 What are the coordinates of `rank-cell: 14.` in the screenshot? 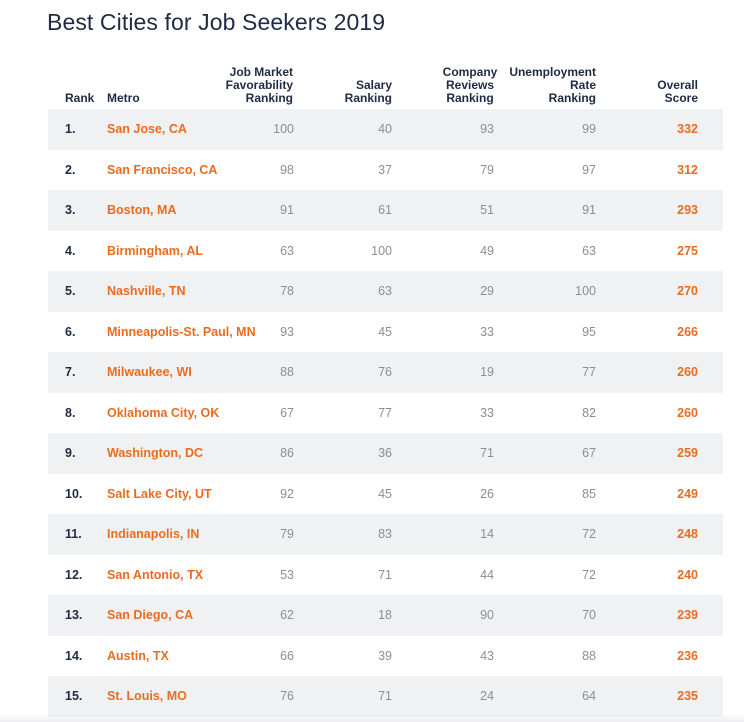 It's located at (74, 655).